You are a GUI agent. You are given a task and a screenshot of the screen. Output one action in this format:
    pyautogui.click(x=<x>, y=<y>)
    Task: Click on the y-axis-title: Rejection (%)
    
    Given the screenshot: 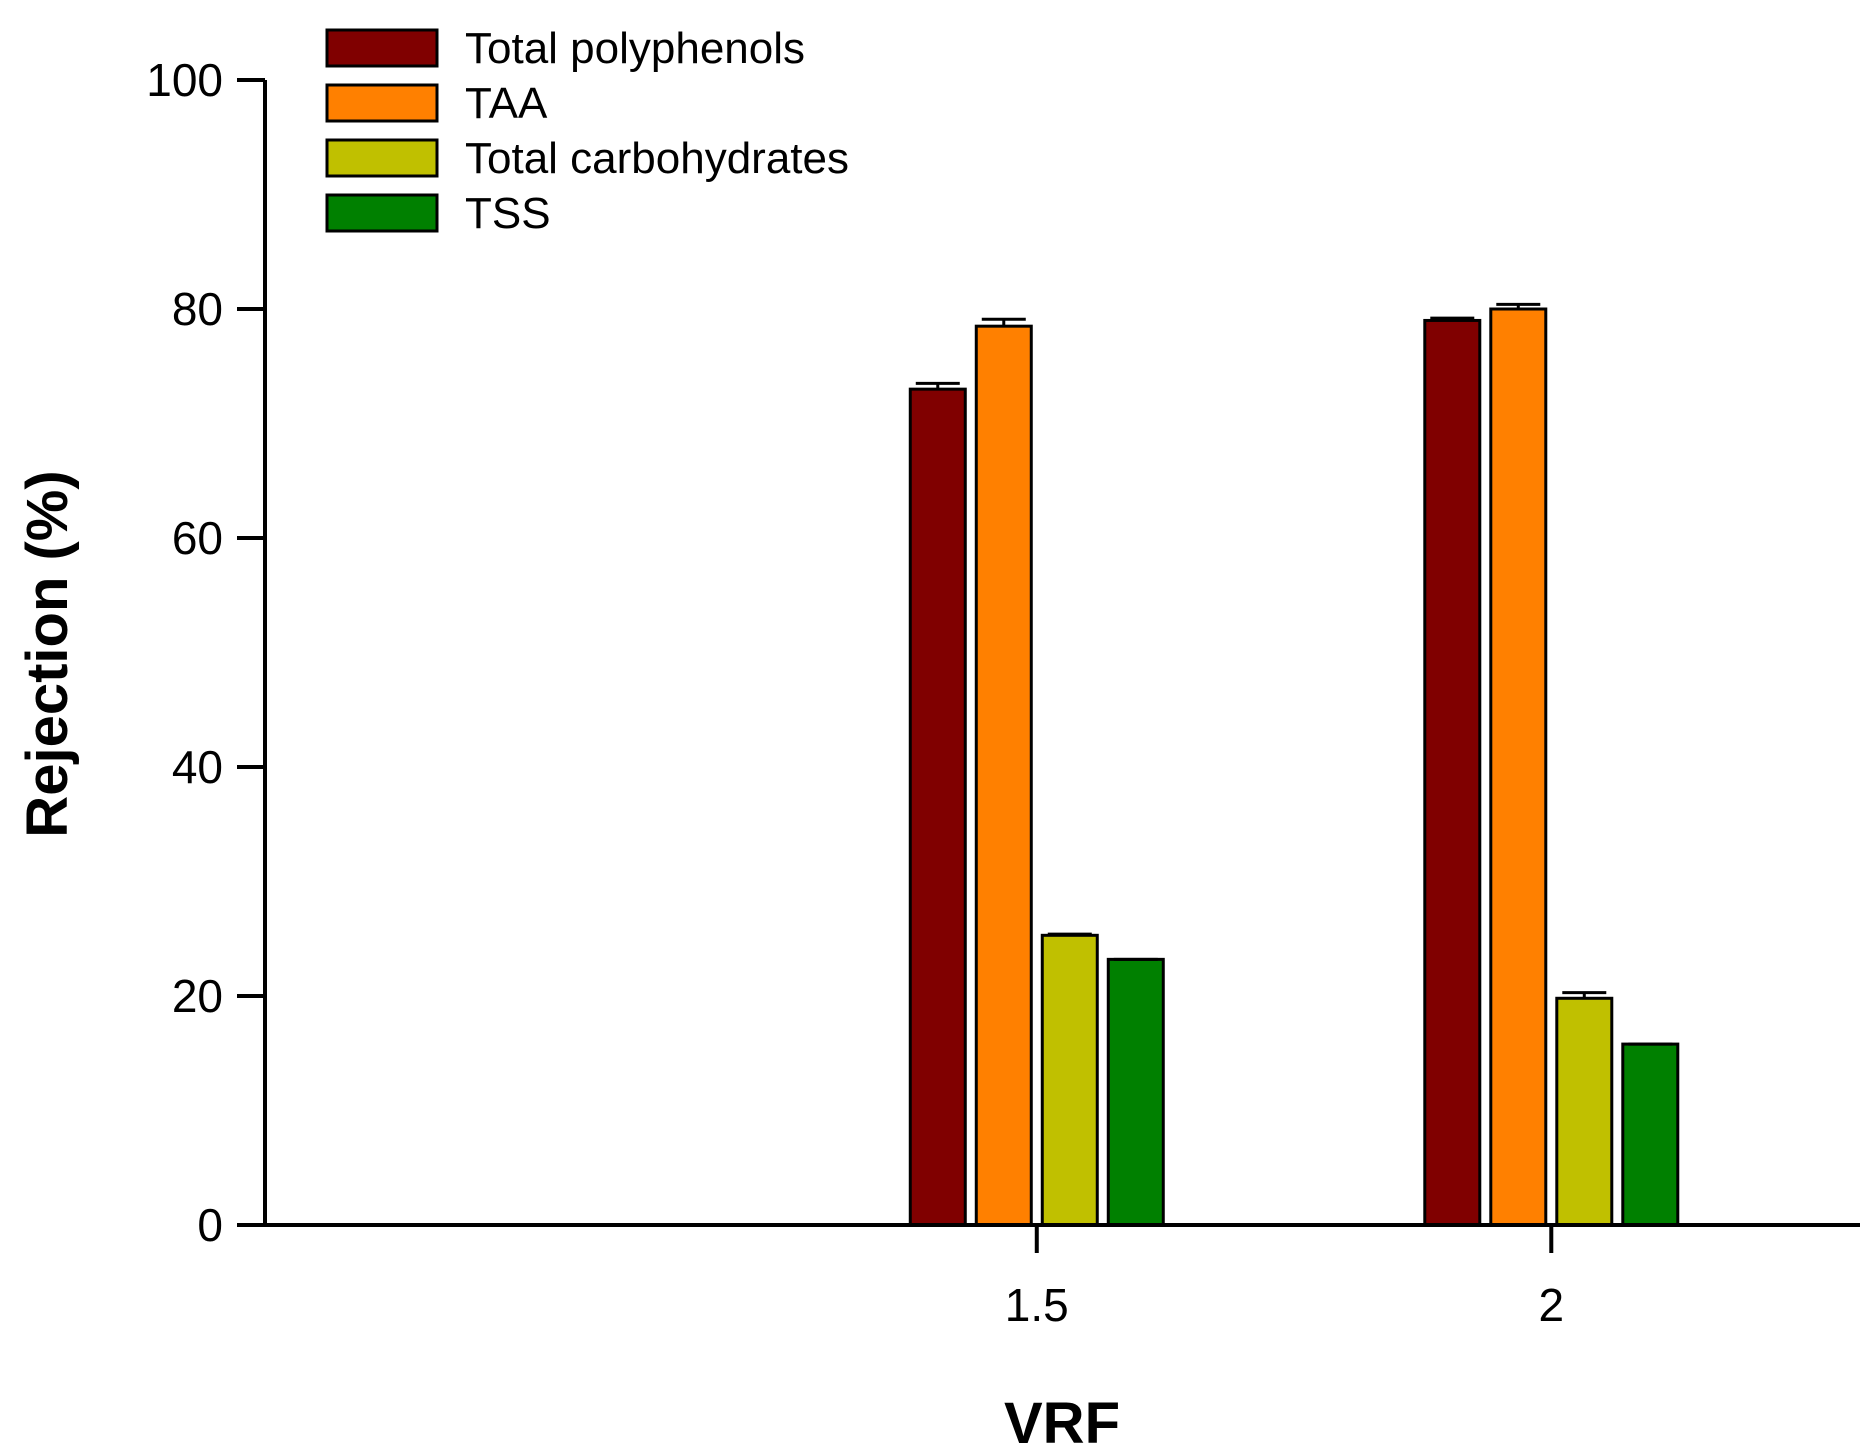 What is the action you would take?
    pyautogui.click(x=47, y=653)
    